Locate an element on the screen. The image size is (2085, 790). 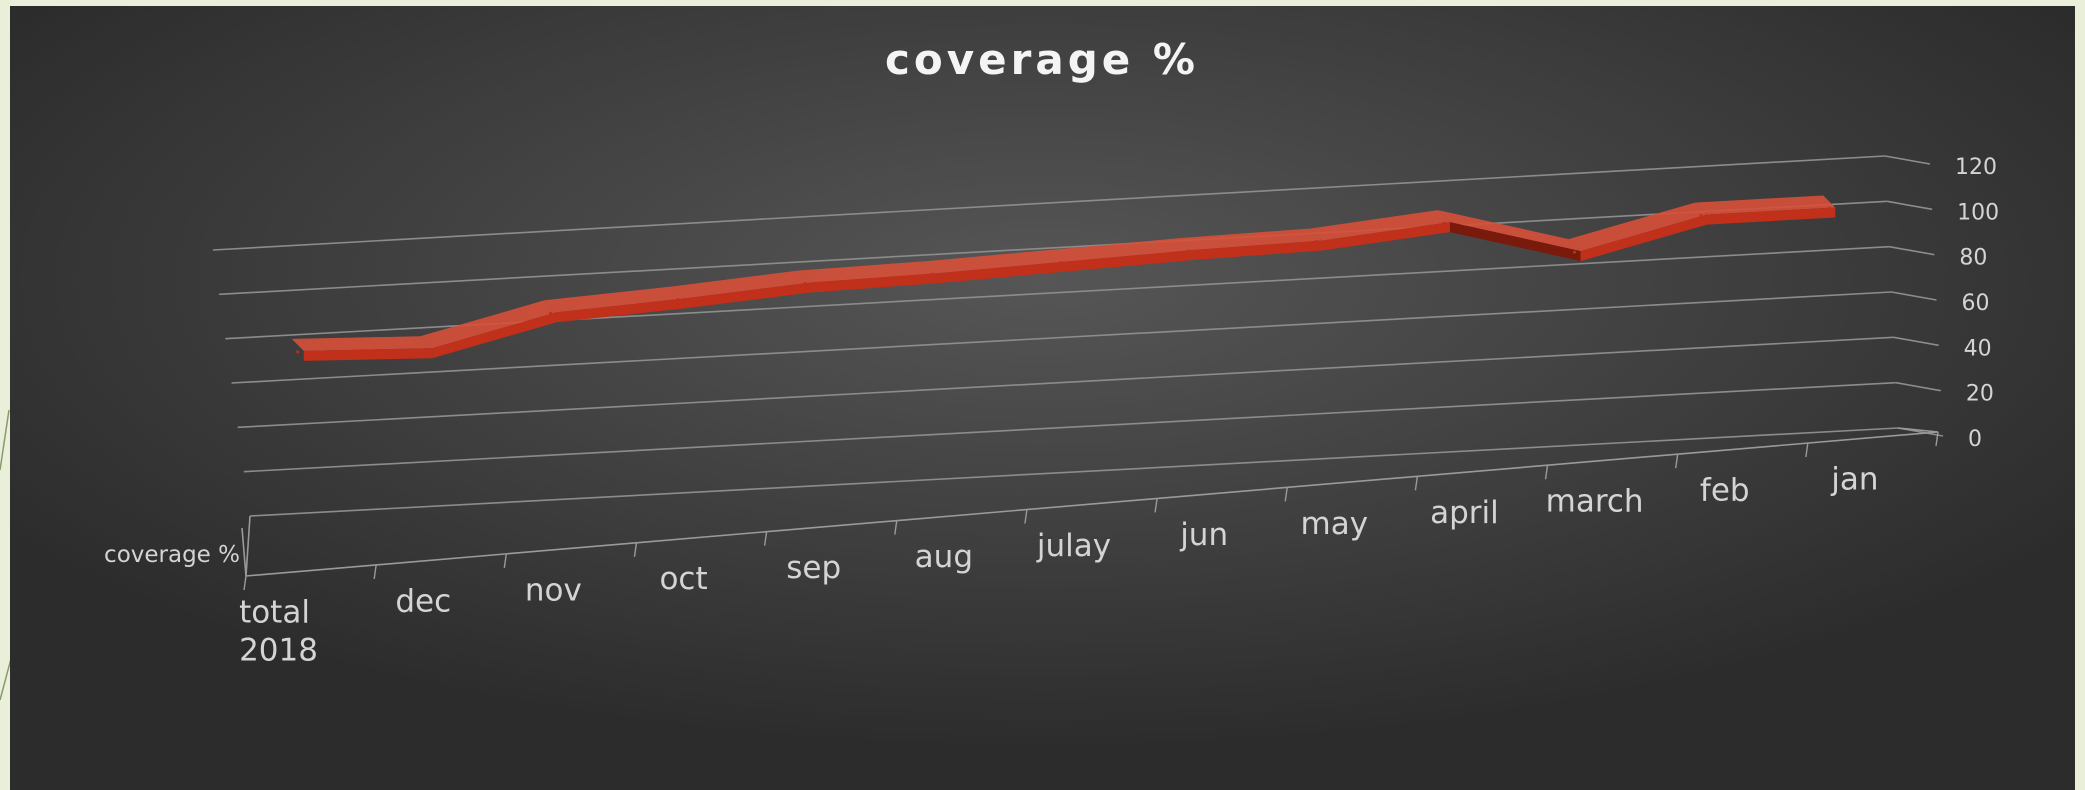
y-tick-label: 120 is located at coordinates (1976, 167).